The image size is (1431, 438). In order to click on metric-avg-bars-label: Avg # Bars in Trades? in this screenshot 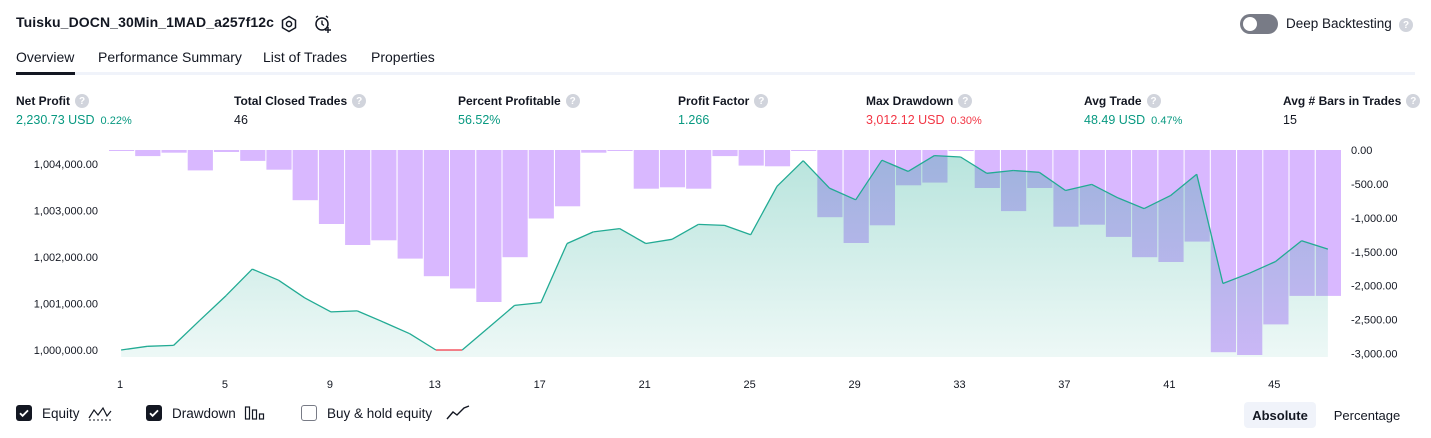, I will do `click(1352, 101)`.